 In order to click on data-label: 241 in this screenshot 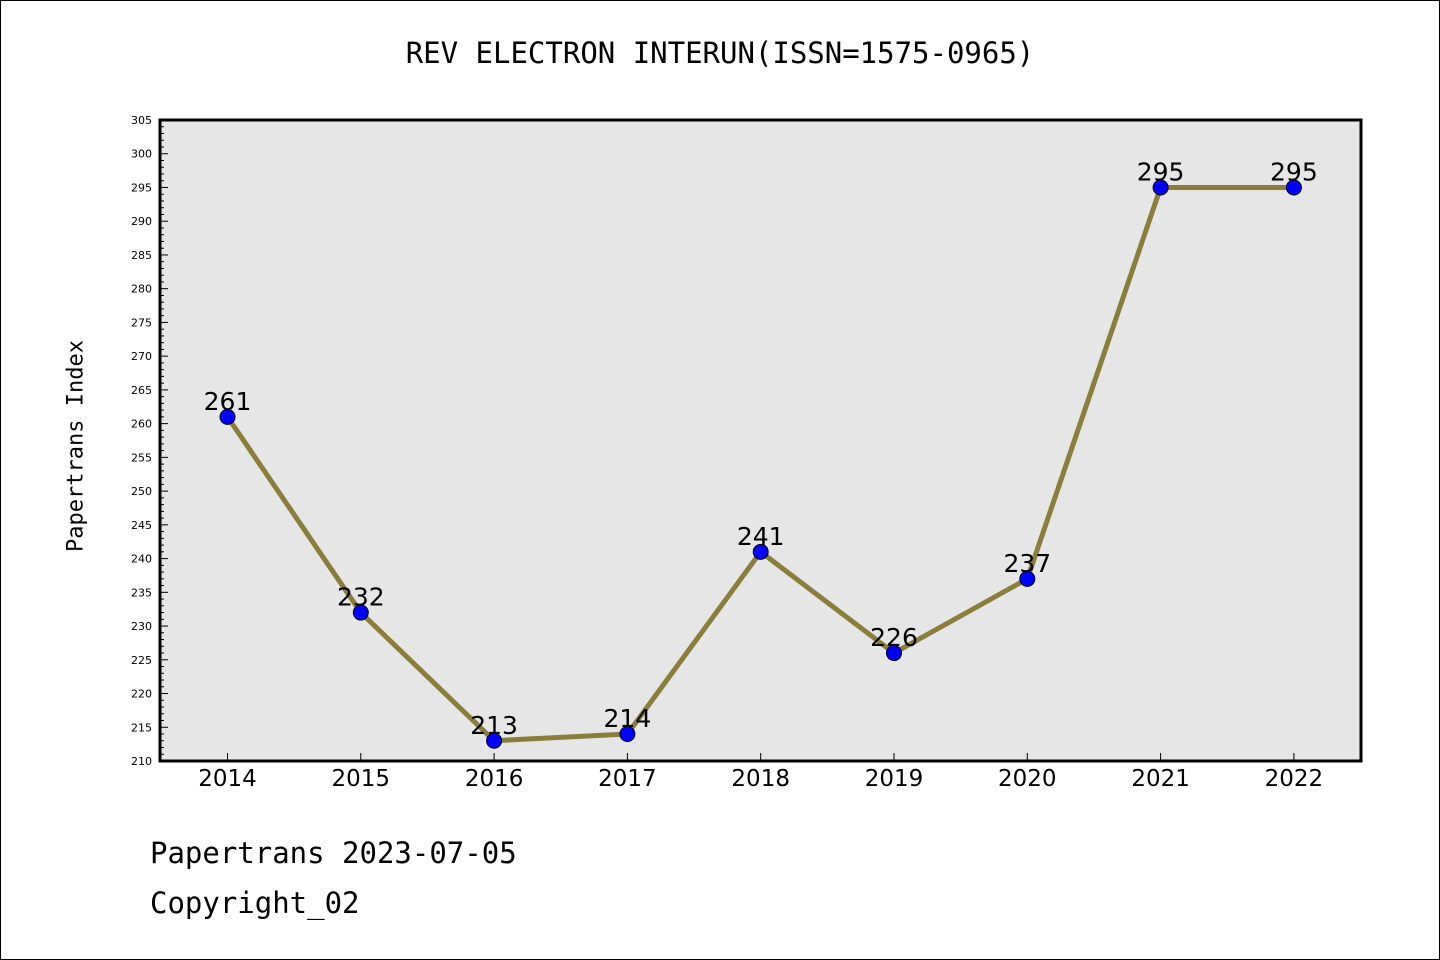, I will do `click(761, 536)`.